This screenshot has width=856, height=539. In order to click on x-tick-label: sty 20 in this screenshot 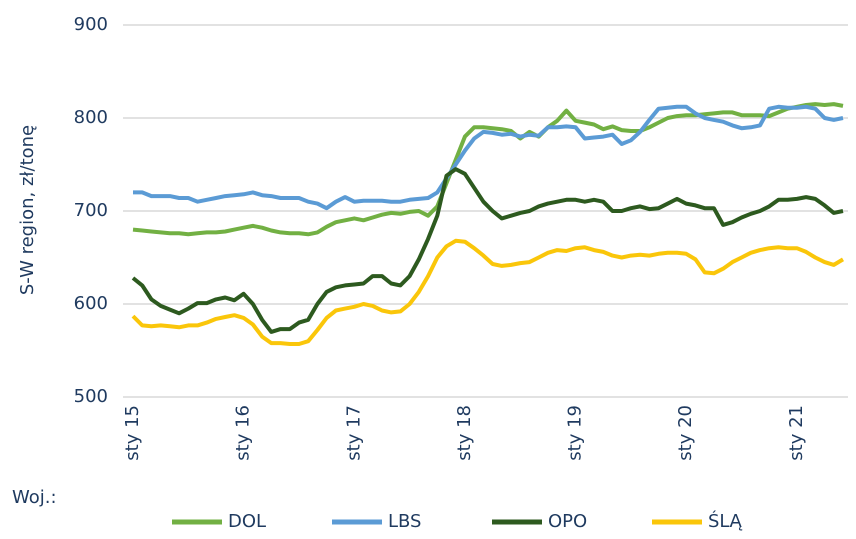, I will do `click(685, 433)`.